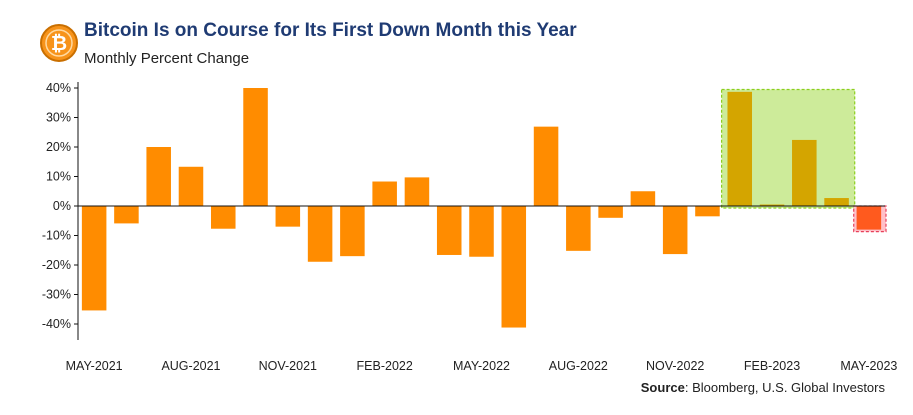 The height and width of the screenshot is (415, 913). Describe the element at coordinates (158, 176) in the screenshot. I see `bar-jul-2021` at that location.